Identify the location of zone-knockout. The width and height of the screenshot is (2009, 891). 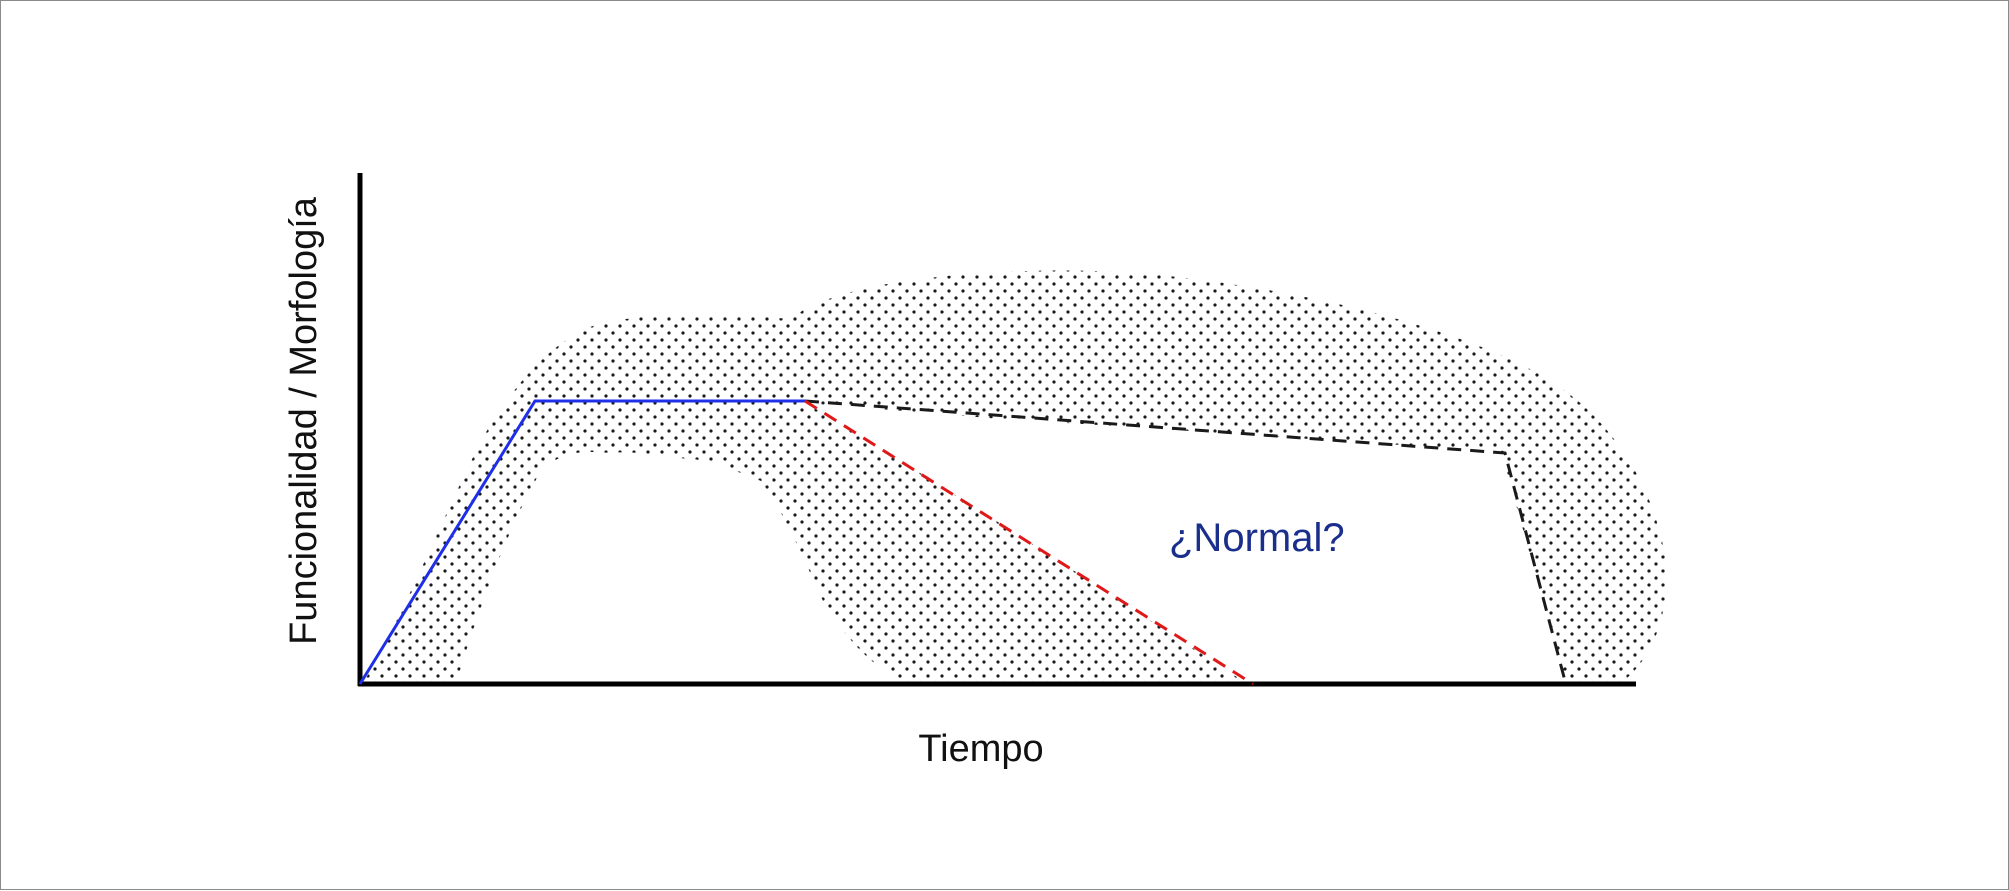
(666, 567).